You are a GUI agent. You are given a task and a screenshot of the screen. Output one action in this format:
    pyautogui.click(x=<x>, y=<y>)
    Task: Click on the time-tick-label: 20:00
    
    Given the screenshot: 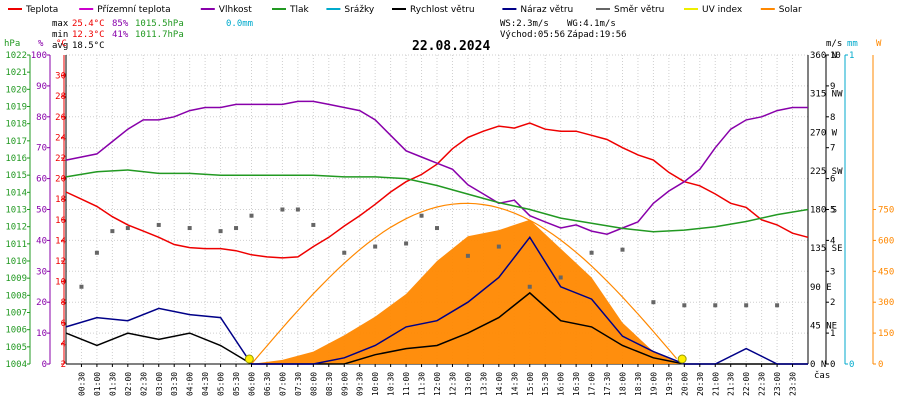 What is the action you would take?
    pyautogui.click(x=684, y=384)
    